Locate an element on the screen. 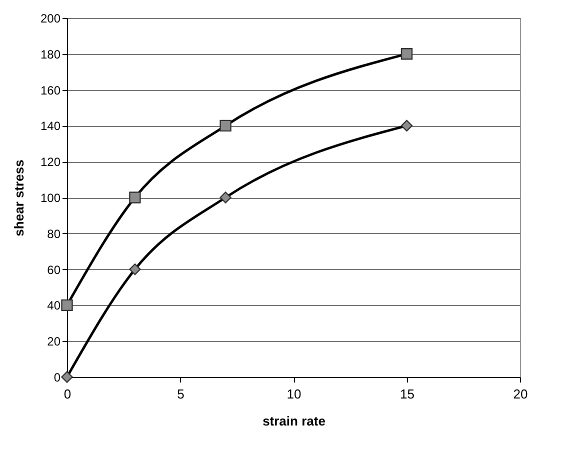 The width and height of the screenshot is (566, 466). y-tick-label: 140 is located at coordinates (50, 126).